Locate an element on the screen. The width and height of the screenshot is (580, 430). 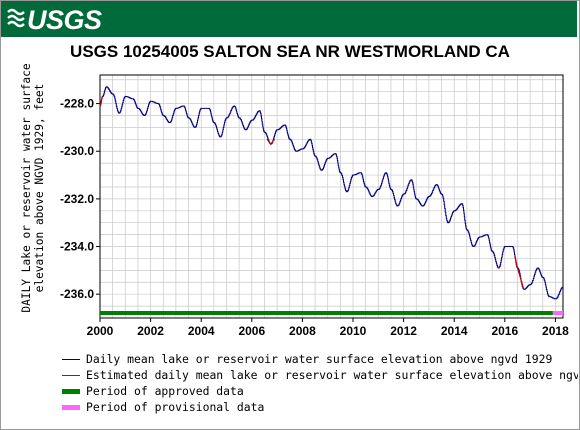
usgs-banner: USGS is located at coordinates (289, 19).